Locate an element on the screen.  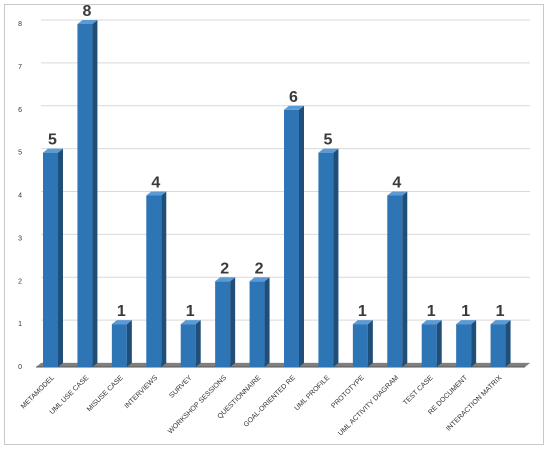
y-tick-label: 1 is located at coordinates (20, 324).